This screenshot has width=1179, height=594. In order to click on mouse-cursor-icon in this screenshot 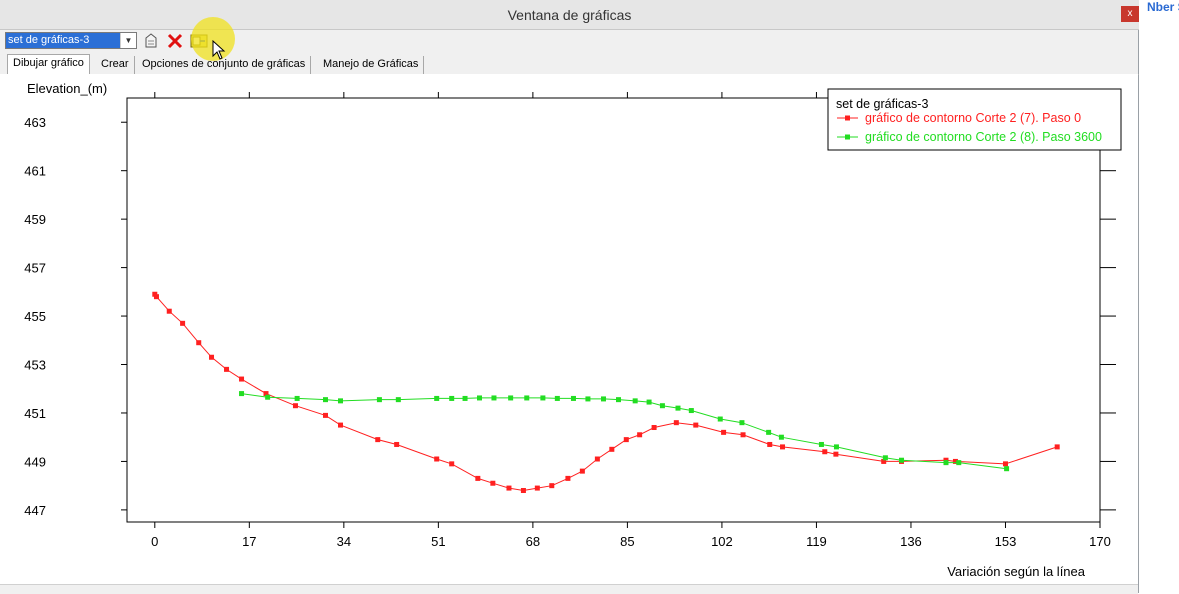, I will do `click(219, 50)`.